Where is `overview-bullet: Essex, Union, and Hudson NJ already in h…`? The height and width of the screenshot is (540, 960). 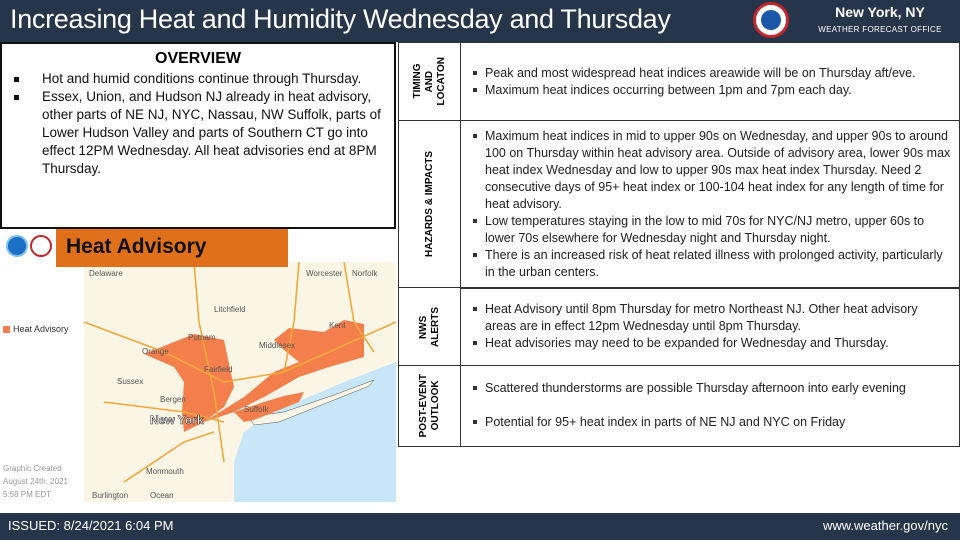
overview-bullet: Essex, Union, and Hudson NJ already in h… is located at coordinates (198, 133).